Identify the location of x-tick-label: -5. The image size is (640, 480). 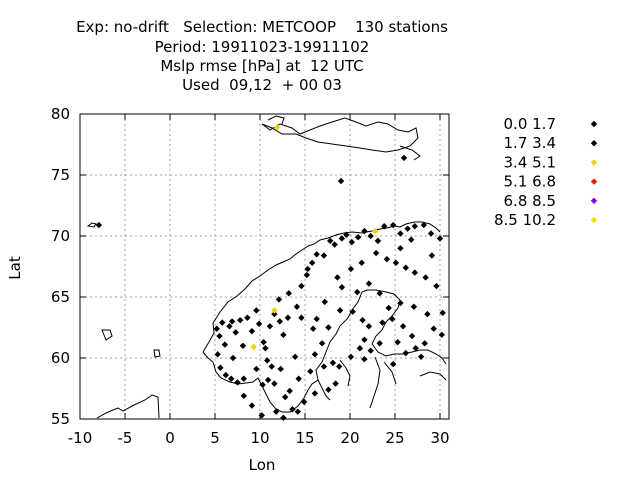
(125, 438).